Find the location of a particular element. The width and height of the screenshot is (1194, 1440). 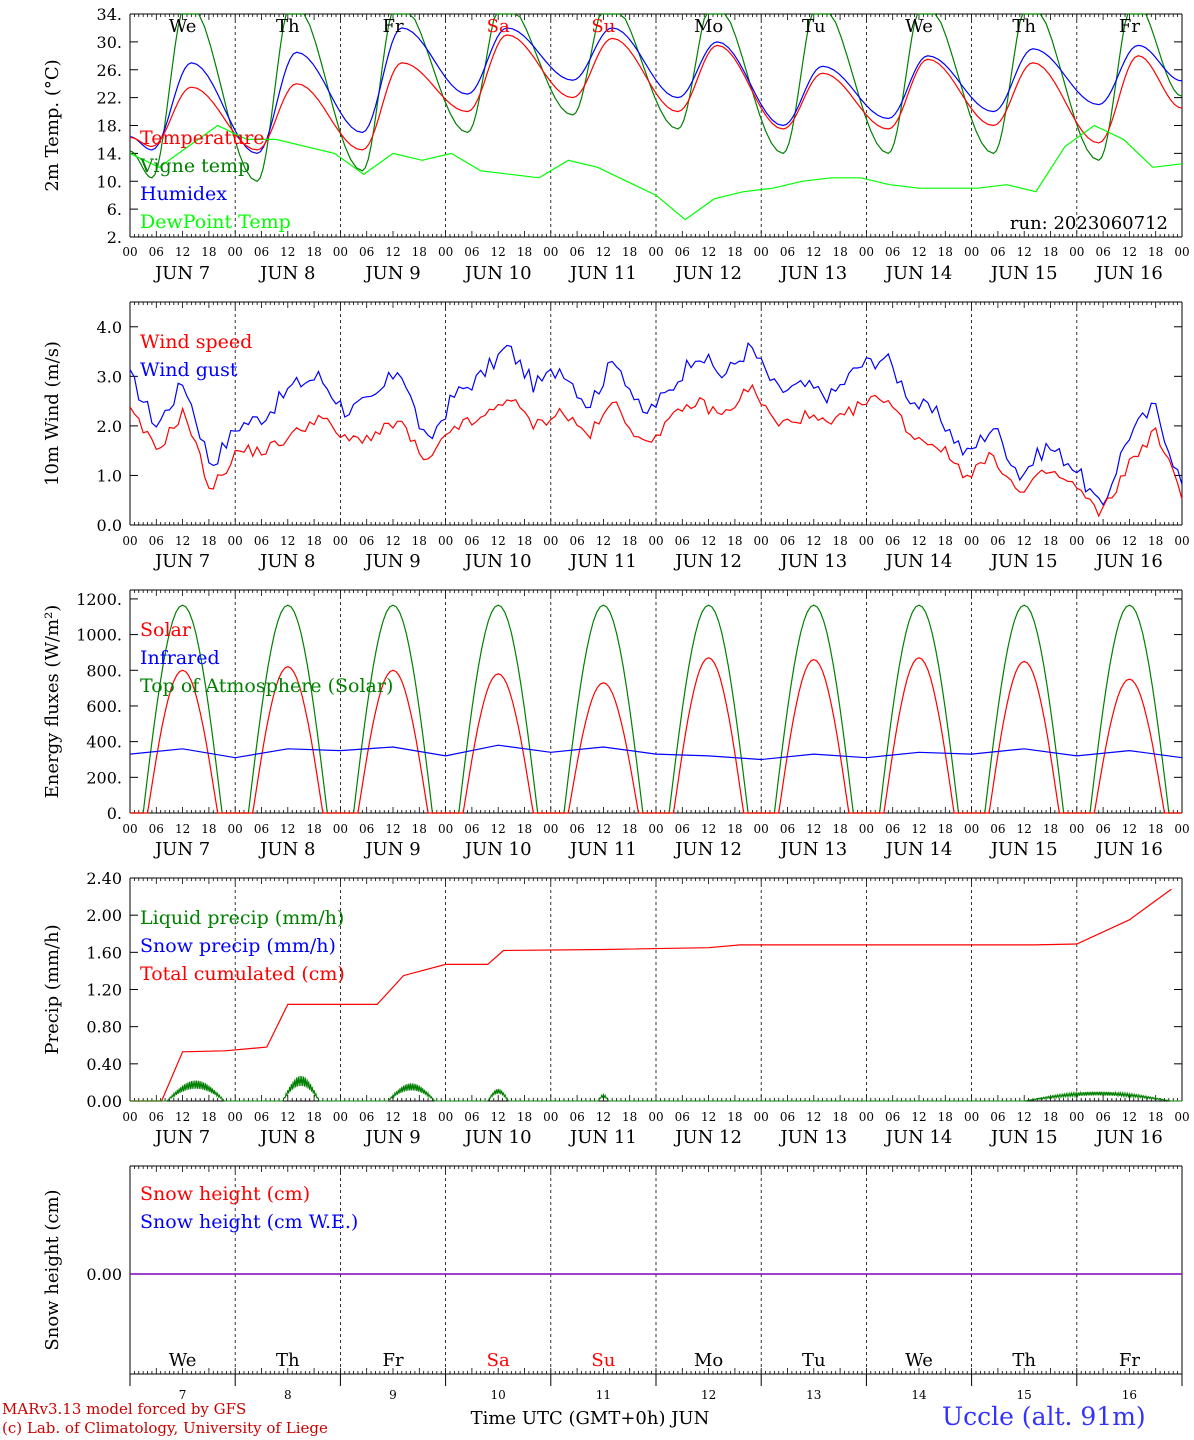

wind-speed-line is located at coordinates (656, 450).